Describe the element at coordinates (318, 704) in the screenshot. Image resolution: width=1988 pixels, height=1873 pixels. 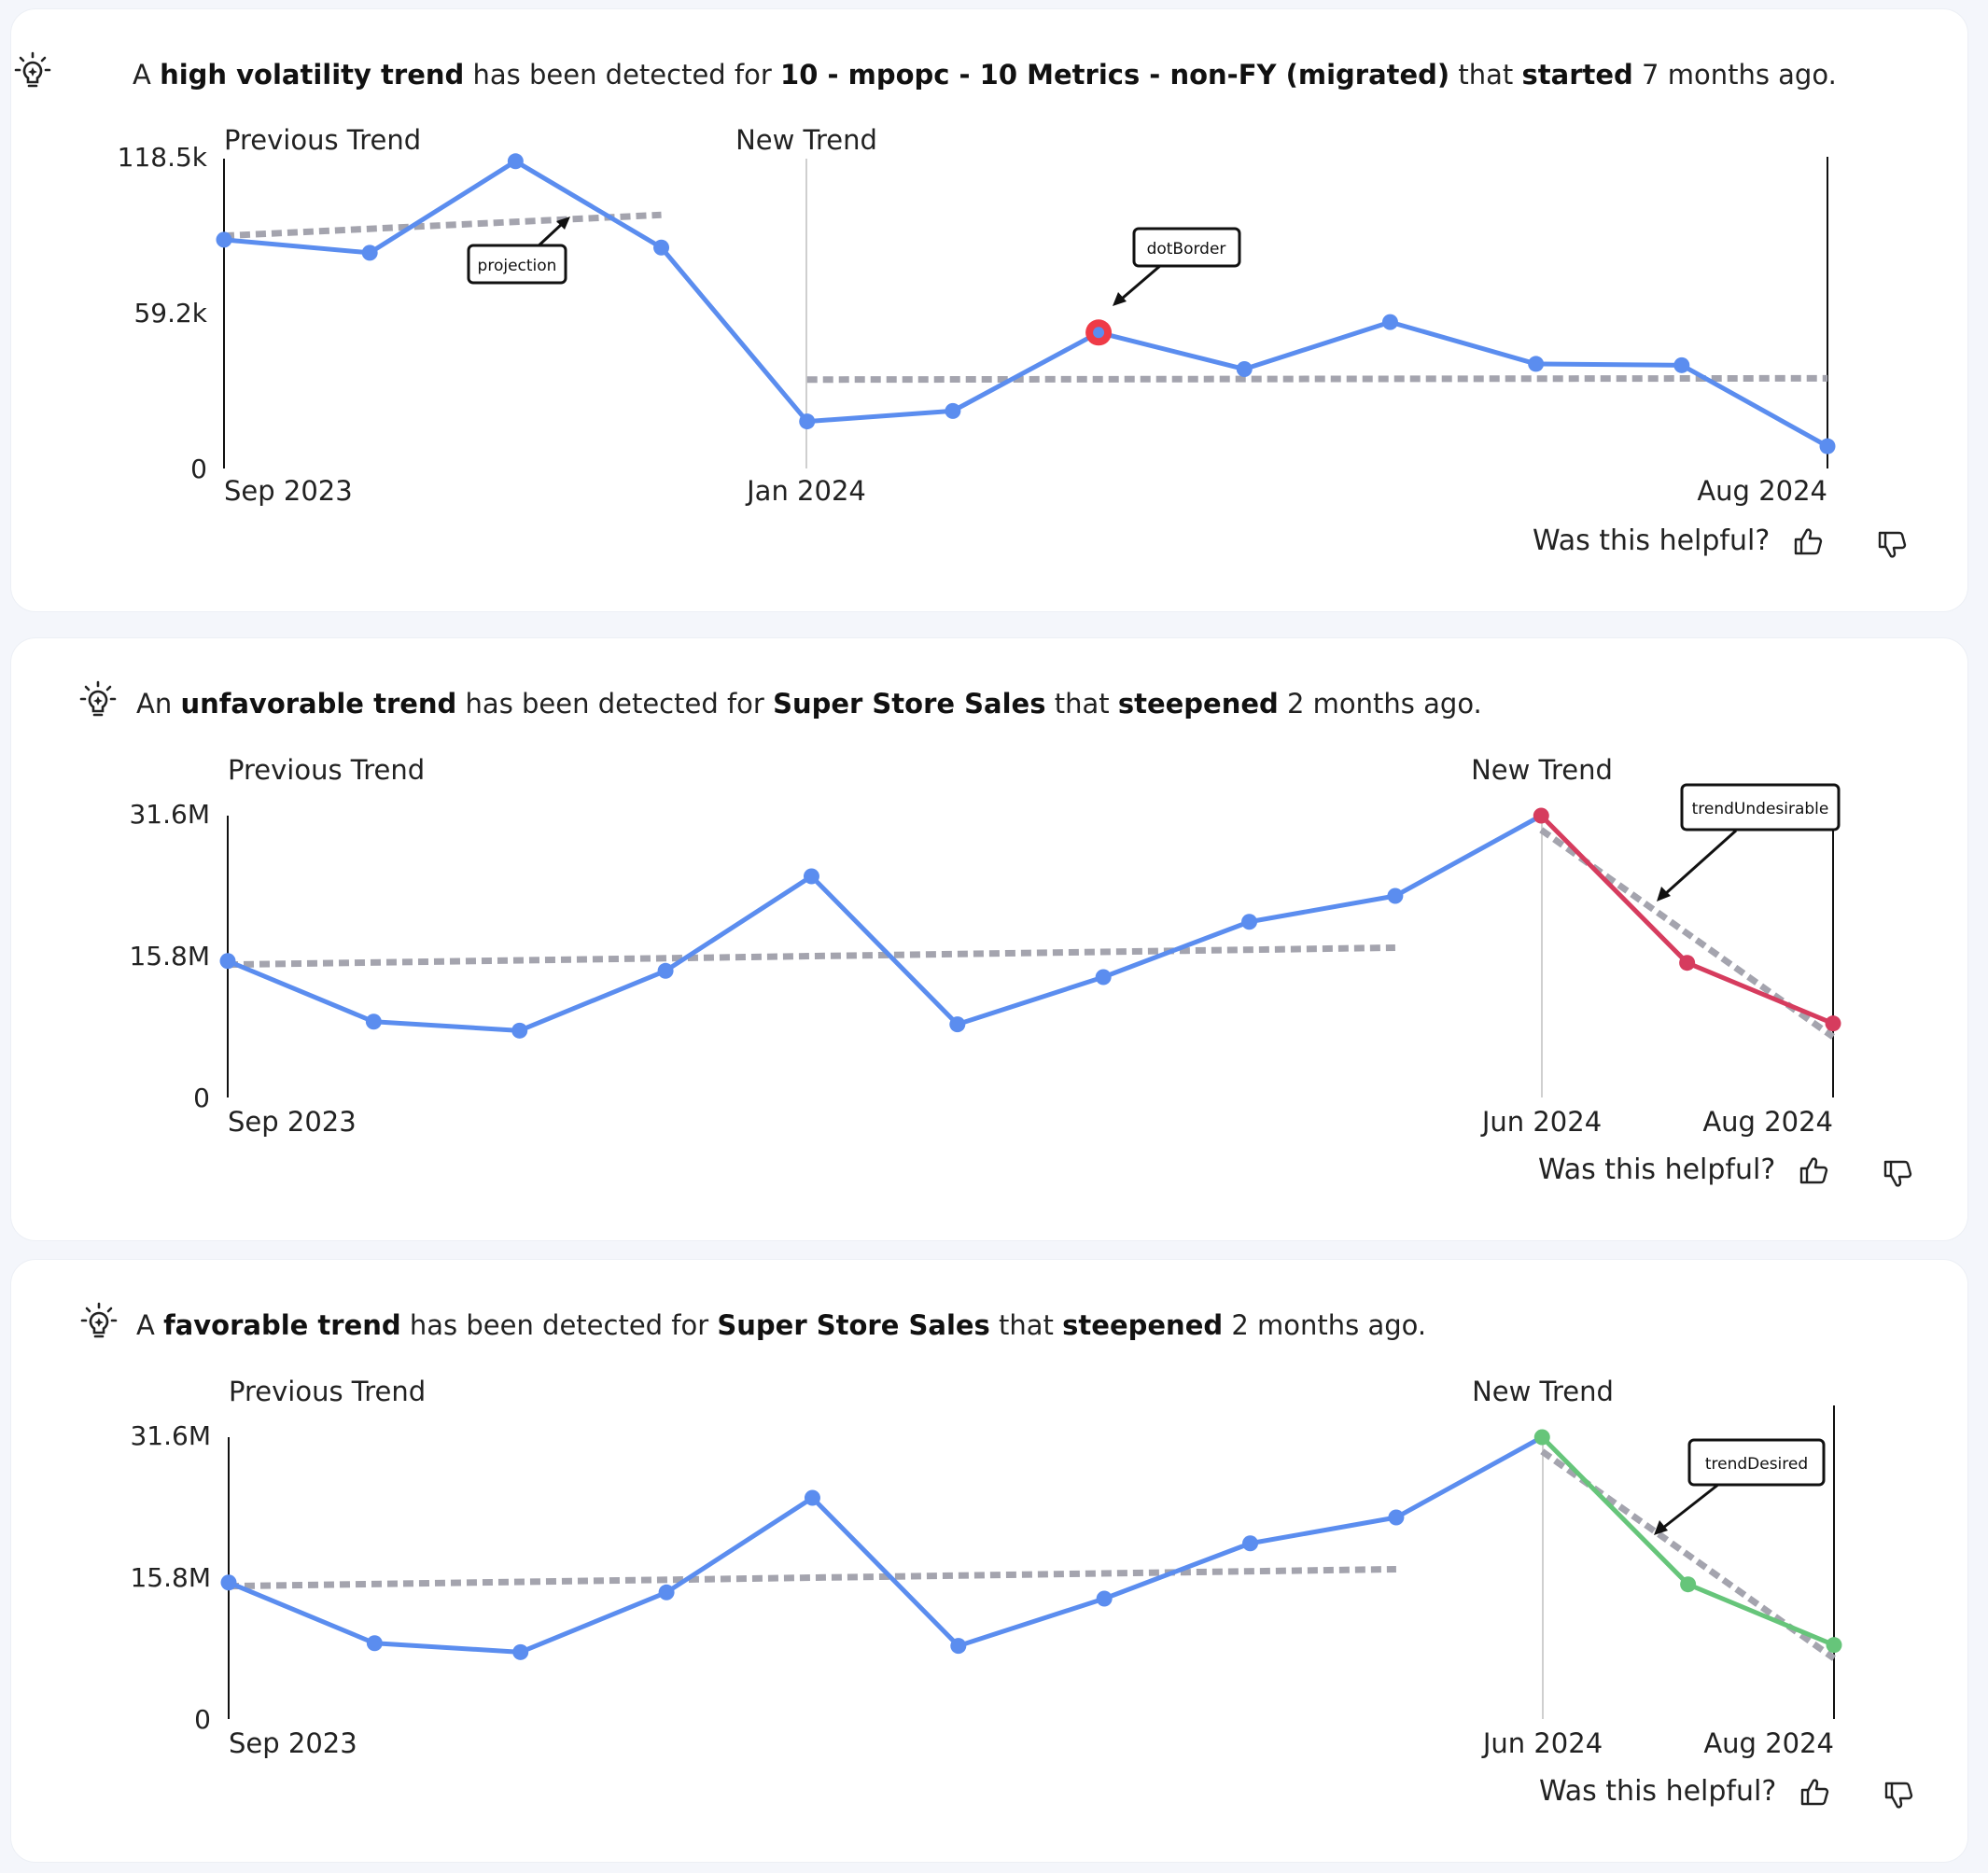
I see `headline-emphasis: unfavorable trend` at that location.